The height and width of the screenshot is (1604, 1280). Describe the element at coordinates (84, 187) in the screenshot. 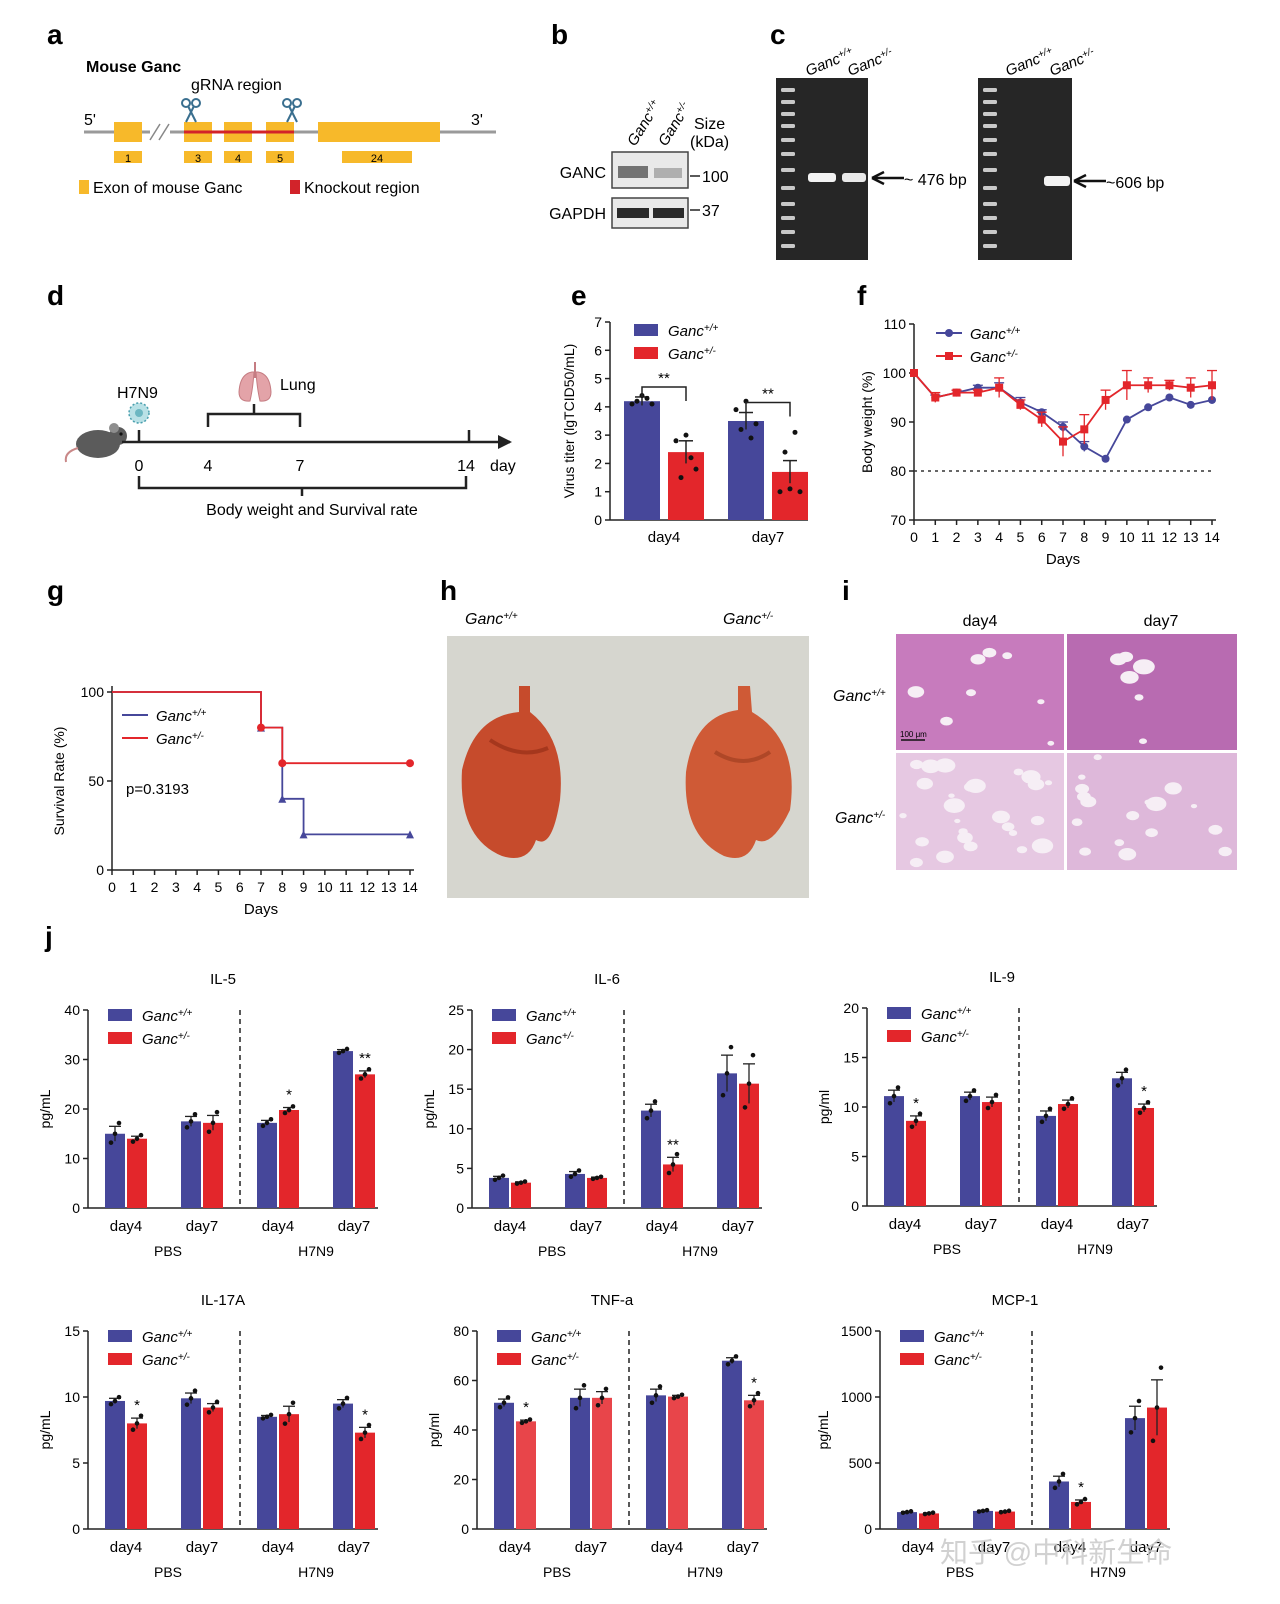

I see `legend-exon-swatch` at that location.